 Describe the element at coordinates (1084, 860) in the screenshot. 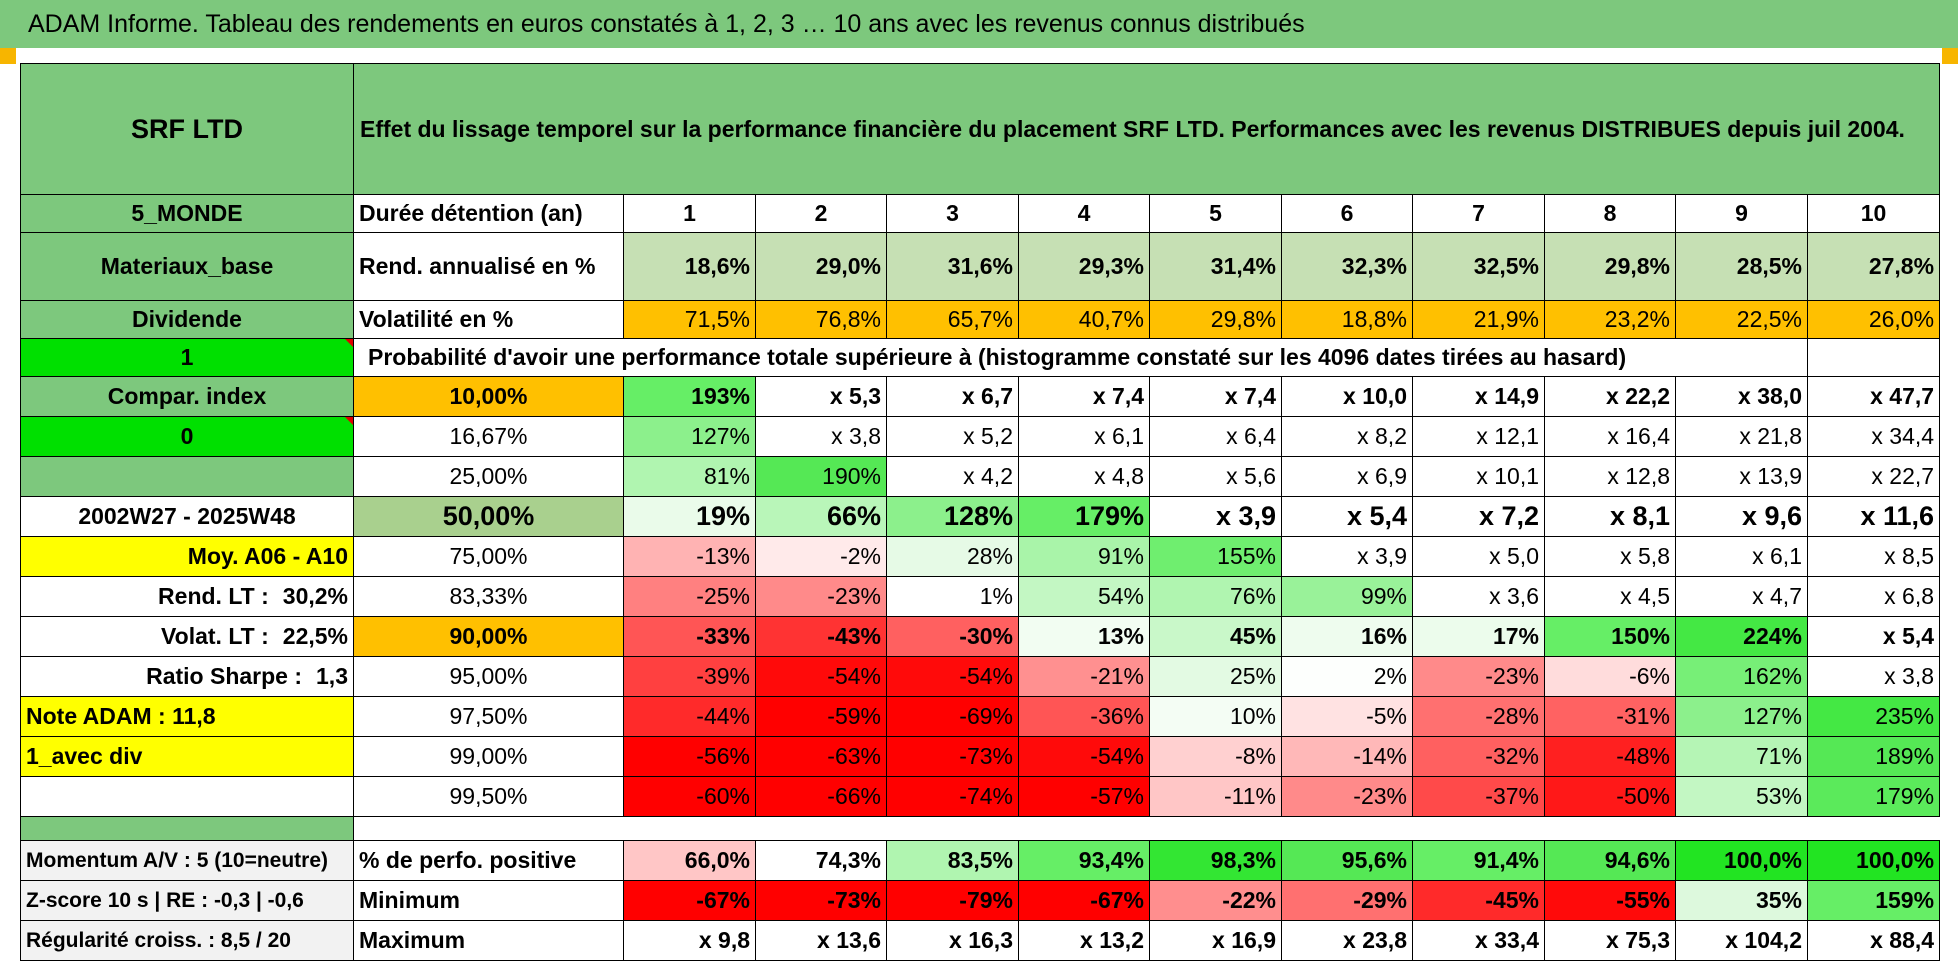

I see `positive-value: 93,4%` at that location.